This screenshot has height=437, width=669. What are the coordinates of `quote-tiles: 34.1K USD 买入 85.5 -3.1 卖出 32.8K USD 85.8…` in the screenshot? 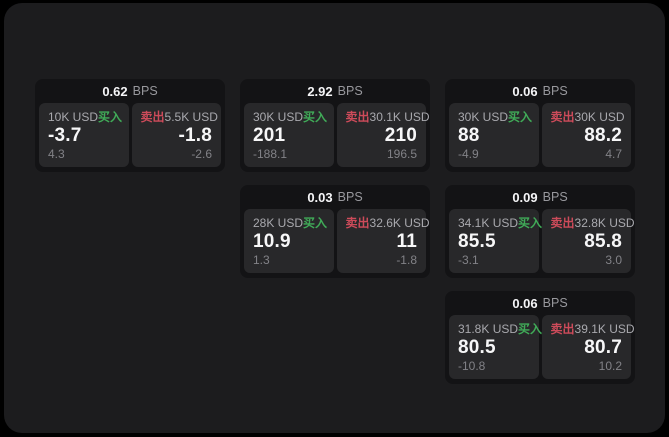 It's located at (542, 241).